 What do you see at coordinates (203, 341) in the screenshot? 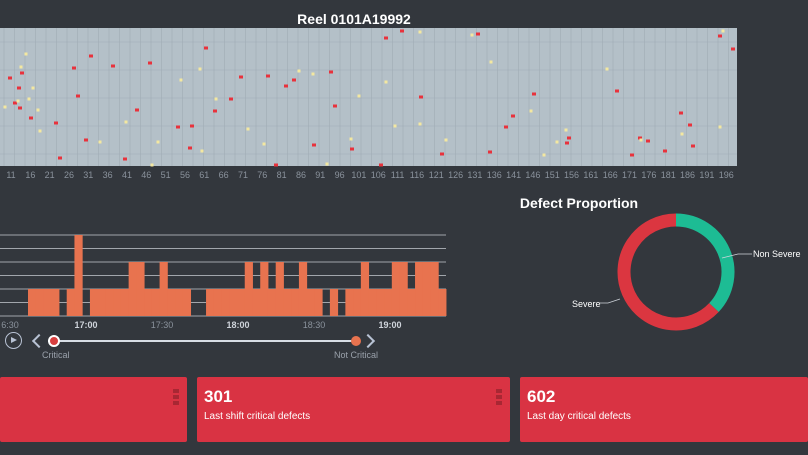
I see `severity-slider-track` at bounding box center [203, 341].